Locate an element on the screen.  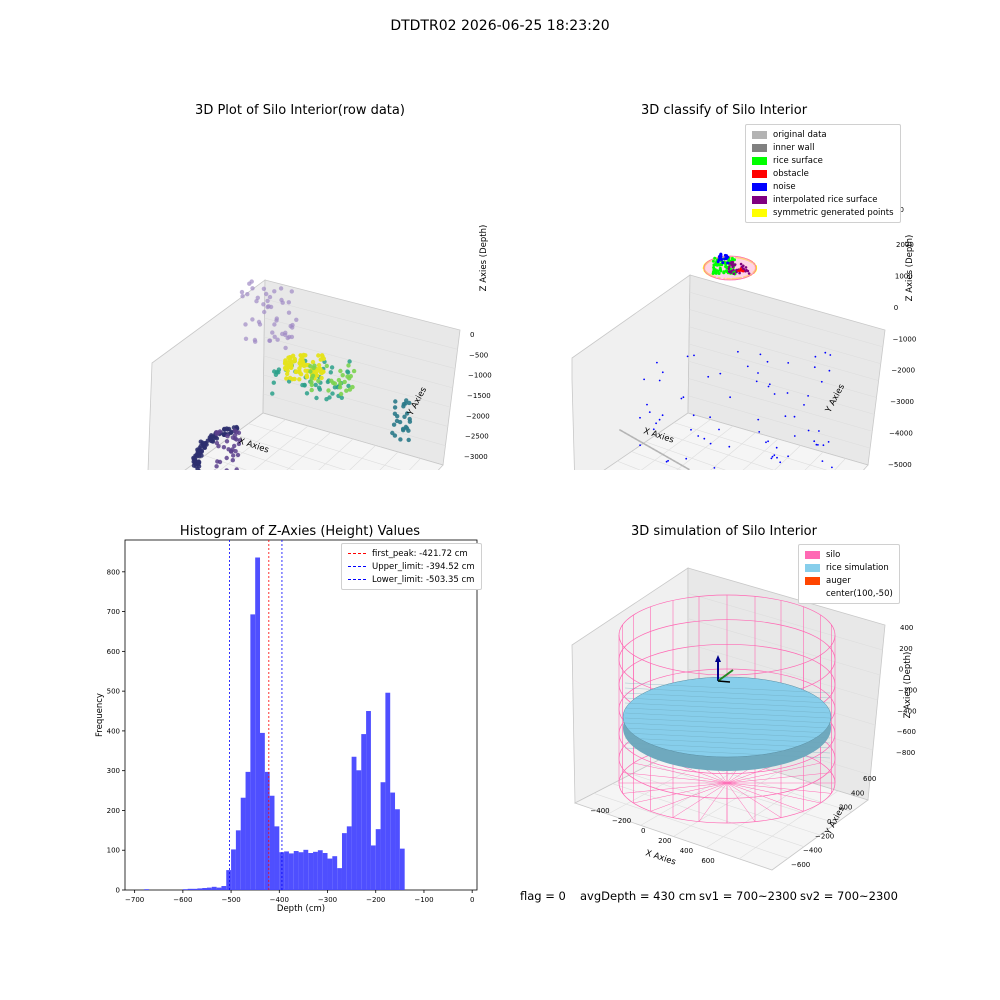
rice-top is located at coordinates (727, 717).